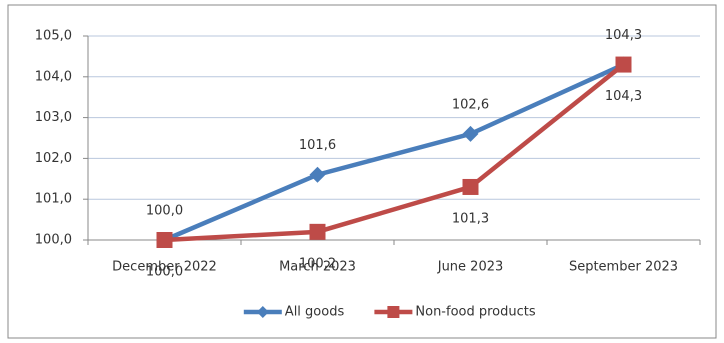  I want to click on x-tick-label: September 2023, so click(623, 267).